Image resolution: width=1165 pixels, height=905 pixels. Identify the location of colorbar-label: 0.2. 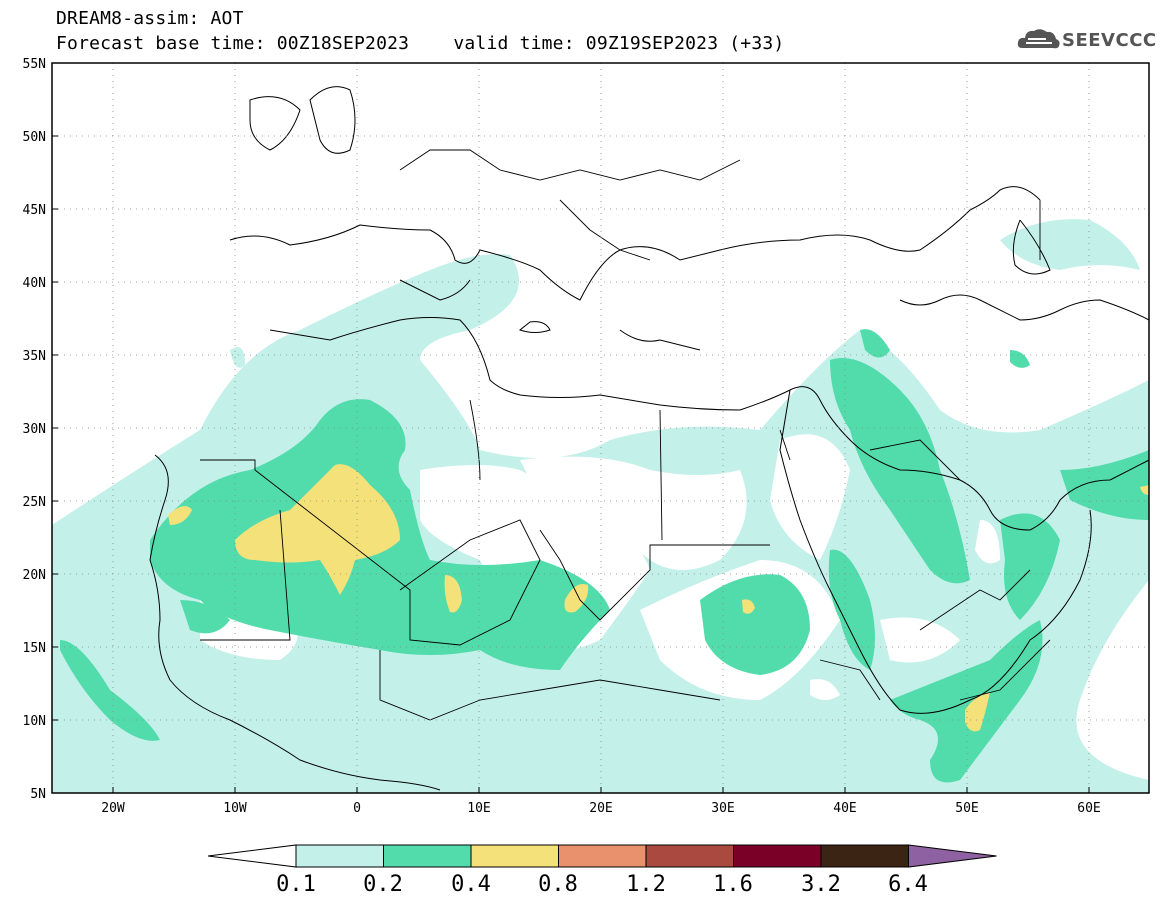
(383, 884).